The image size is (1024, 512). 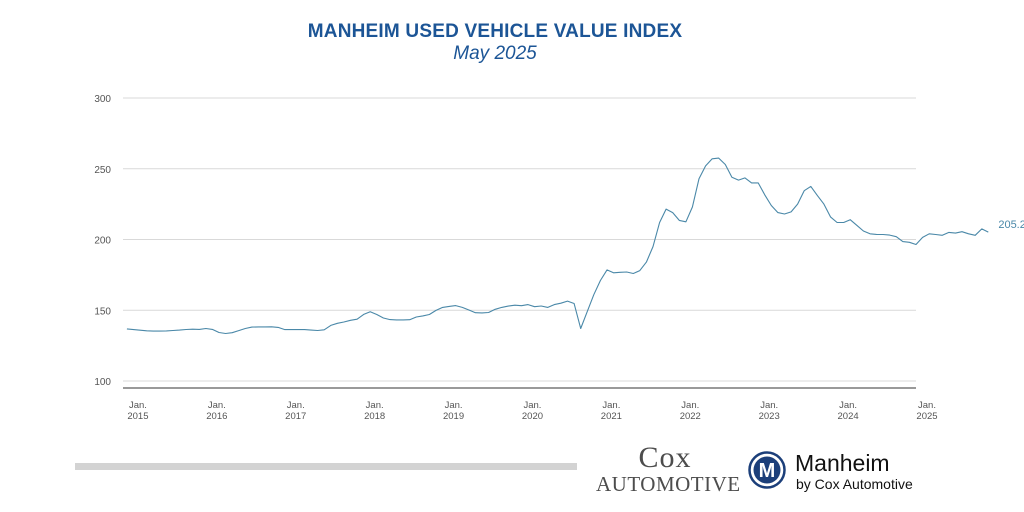 I want to click on chart-title: MANHEIM USED VEHICLE VALUE INDEX, so click(x=495, y=31).